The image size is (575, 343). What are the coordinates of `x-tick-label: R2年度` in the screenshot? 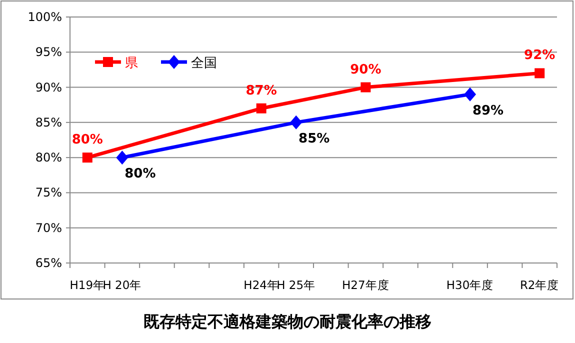 It's located at (540, 285).